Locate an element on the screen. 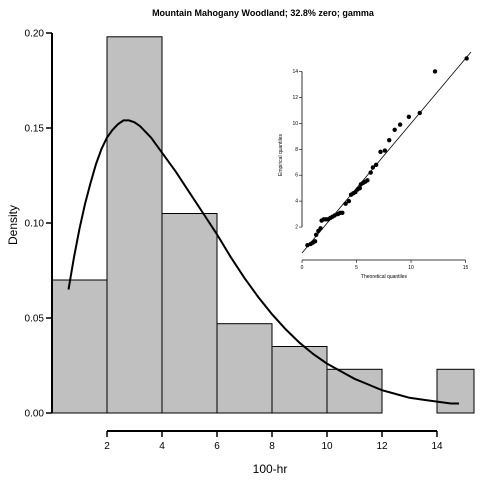  x-tick-label: 8 is located at coordinates (272, 446).